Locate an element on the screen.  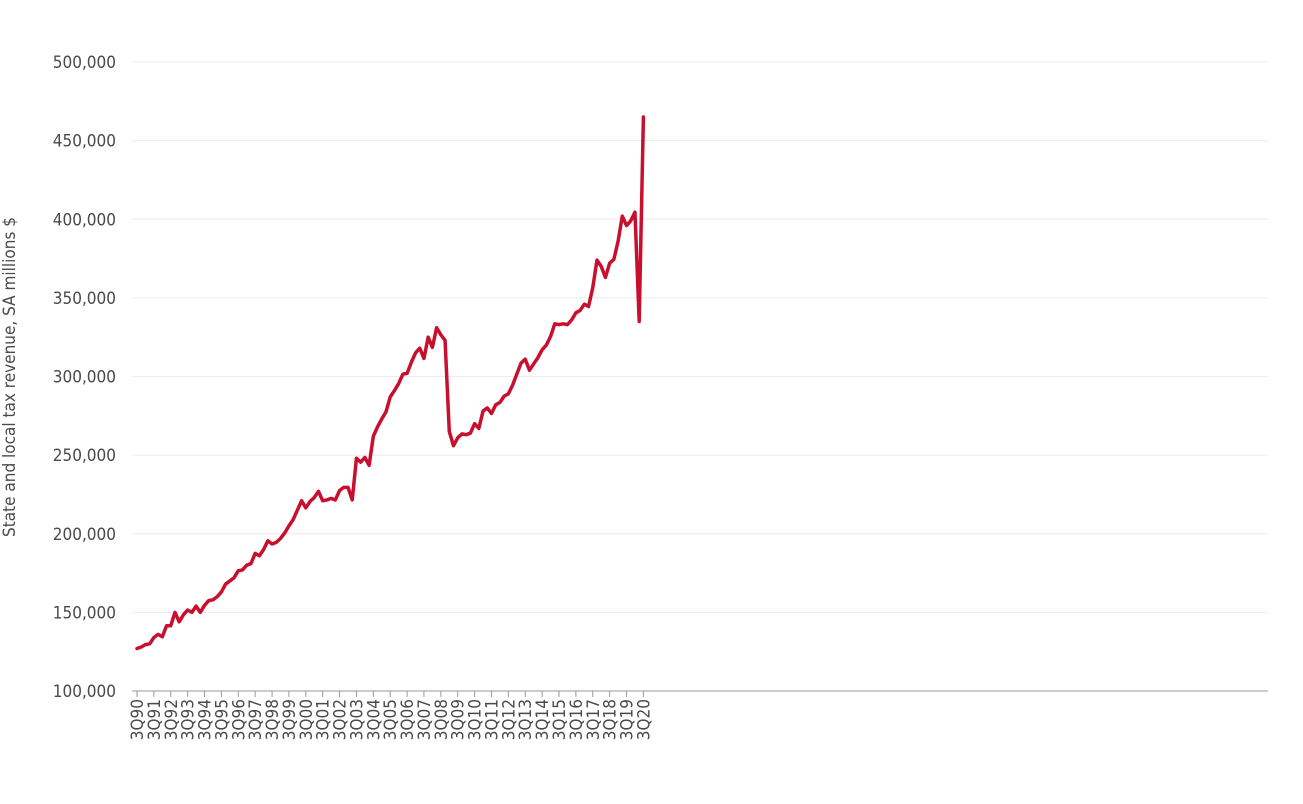
x-tick-label: 3Q01 is located at coordinates (324, 719).